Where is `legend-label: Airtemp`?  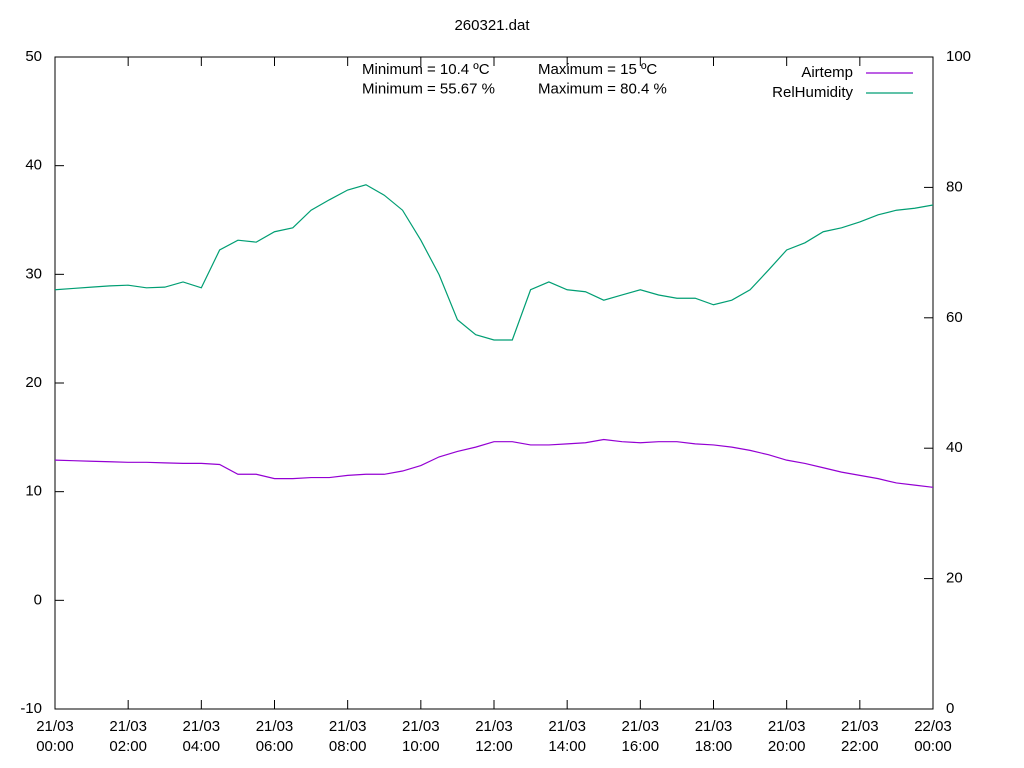
legend-label: Airtemp is located at coordinates (827, 72).